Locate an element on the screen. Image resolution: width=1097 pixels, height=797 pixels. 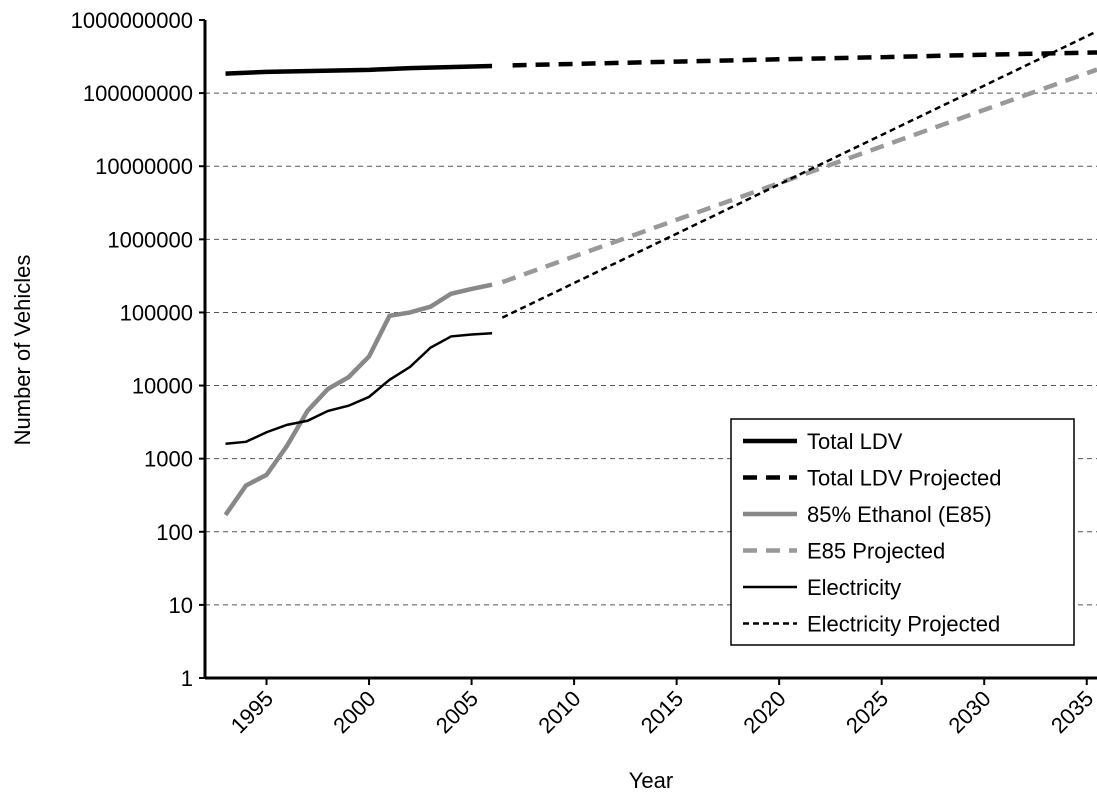
x-tick-label: 2035 is located at coordinates (1071, 712).